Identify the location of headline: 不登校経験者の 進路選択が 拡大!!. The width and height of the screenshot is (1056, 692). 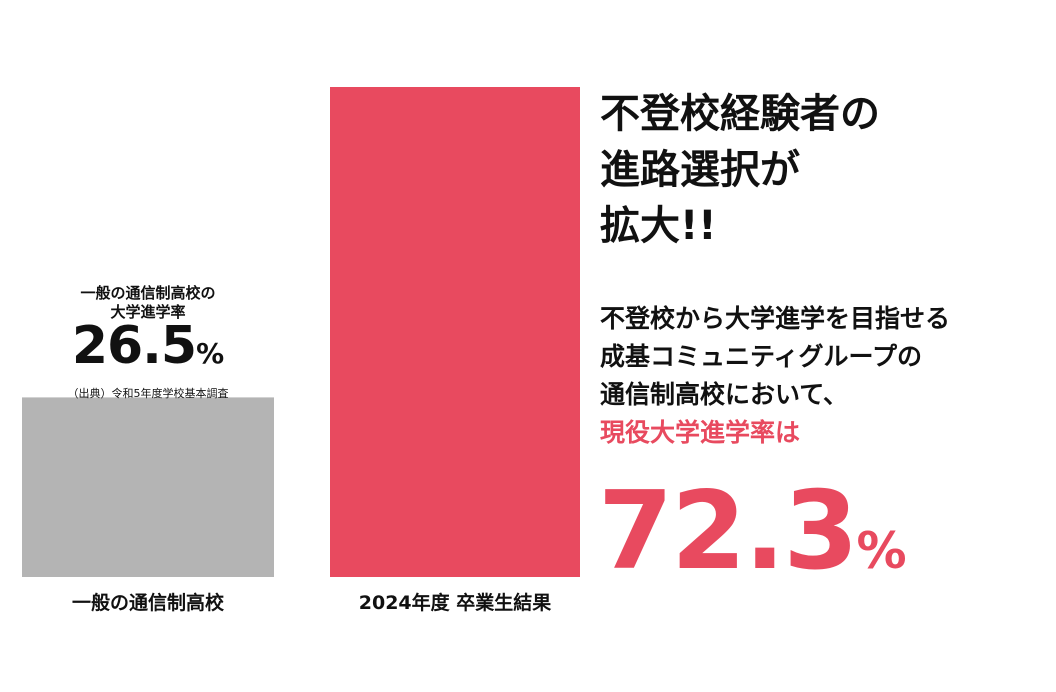
(820, 170).